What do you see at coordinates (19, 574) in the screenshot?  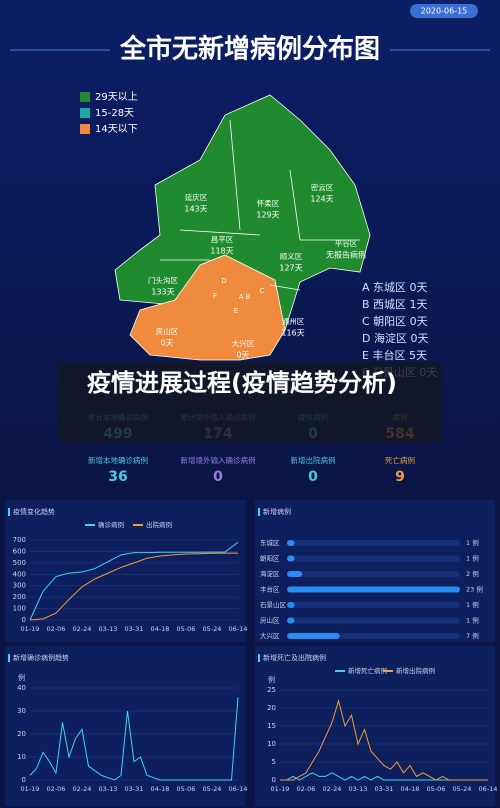 I see `y-tick-label: 400` at bounding box center [19, 574].